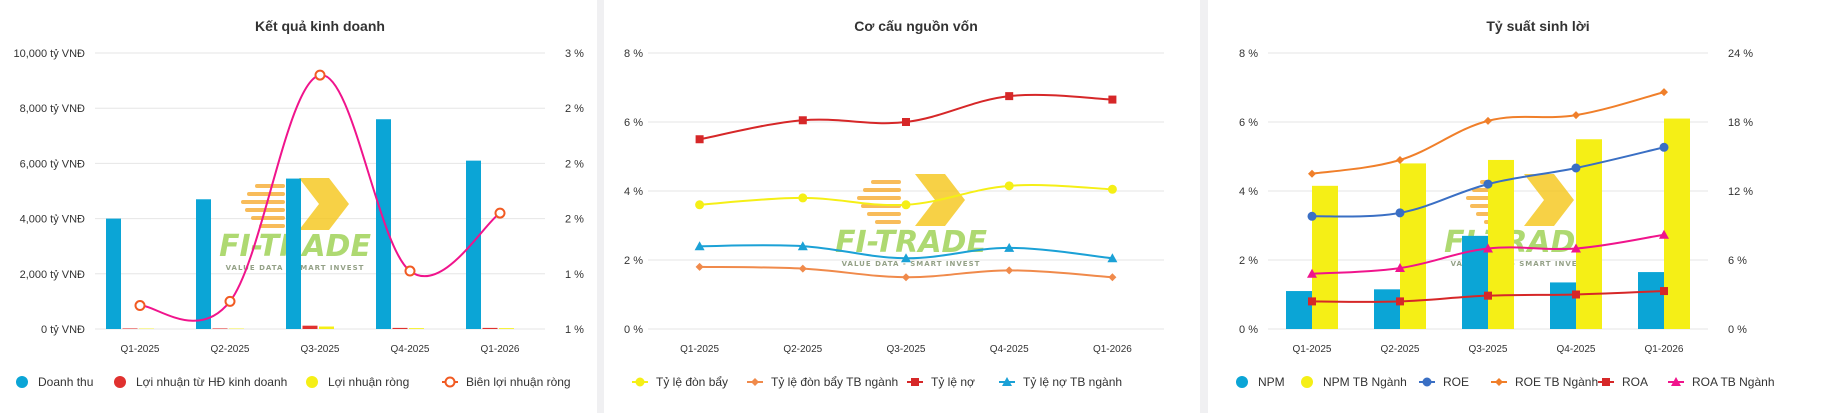  What do you see at coordinates (941, 382) in the screenshot?
I see `legend-item-ty-le-no: Tỷ lệ nợ` at bounding box center [941, 382].